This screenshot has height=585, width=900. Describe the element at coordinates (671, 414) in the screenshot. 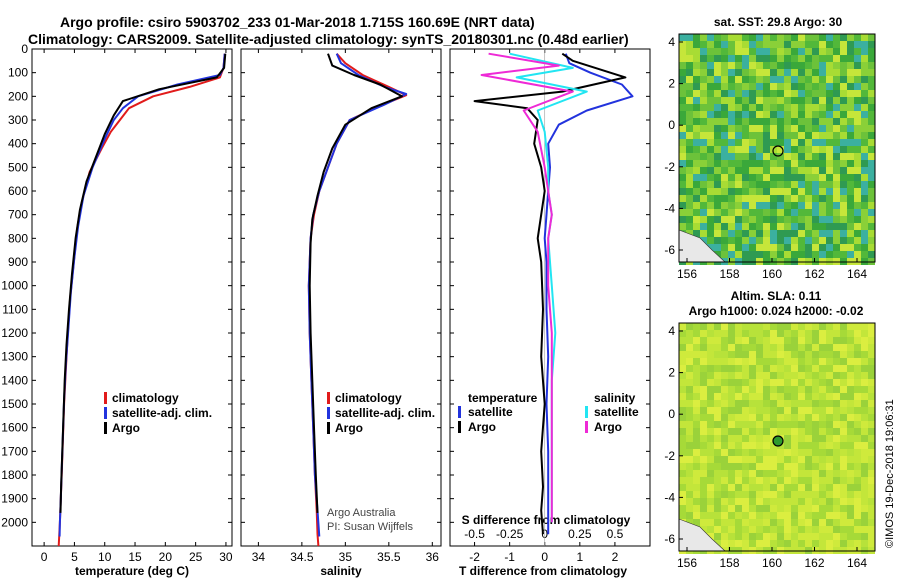

I see `map-y-tick-label: 0` at that location.